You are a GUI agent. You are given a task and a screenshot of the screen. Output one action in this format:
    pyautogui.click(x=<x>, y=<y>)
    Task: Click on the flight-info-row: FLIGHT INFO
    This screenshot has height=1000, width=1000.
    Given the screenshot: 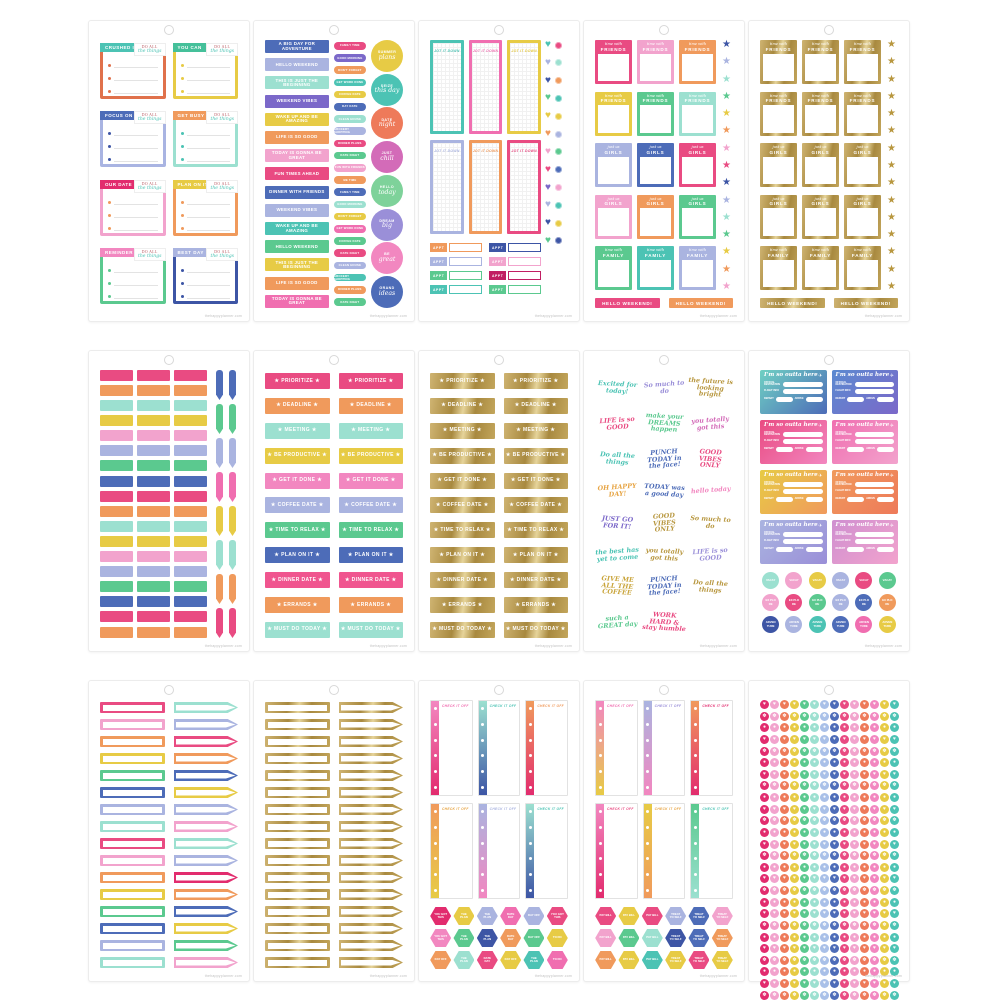 What is the action you would take?
    pyautogui.click(x=865, y=491)
    